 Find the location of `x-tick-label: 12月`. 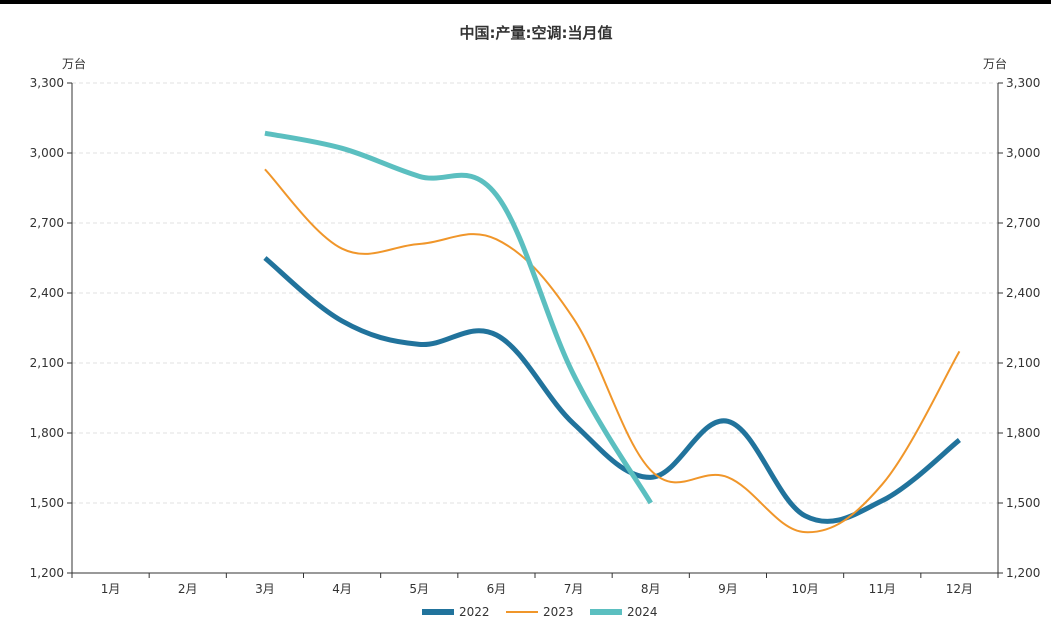

x-tick-label: 12月 is located at coordinates (959, 589).